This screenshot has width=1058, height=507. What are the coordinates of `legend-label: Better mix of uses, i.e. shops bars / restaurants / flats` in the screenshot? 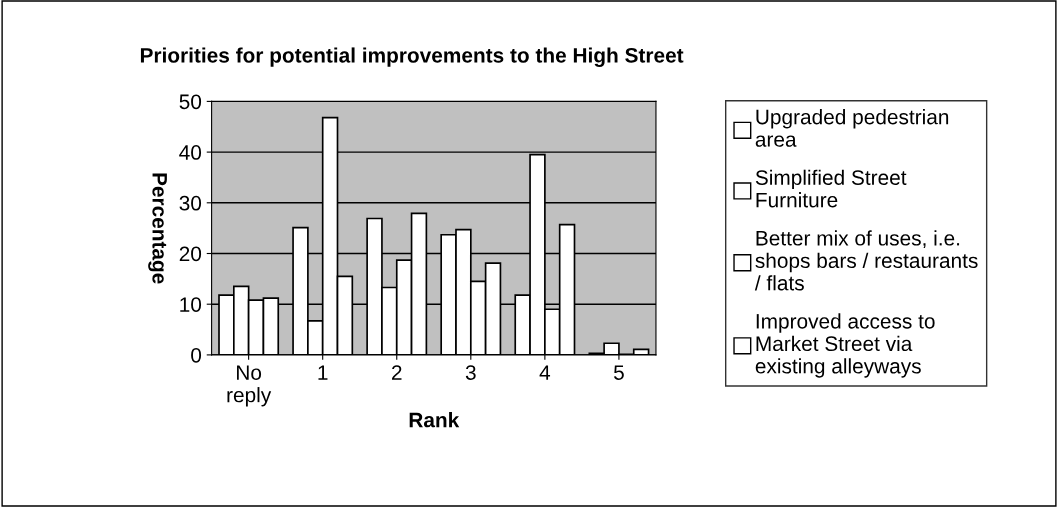 It's located at (866, 260).